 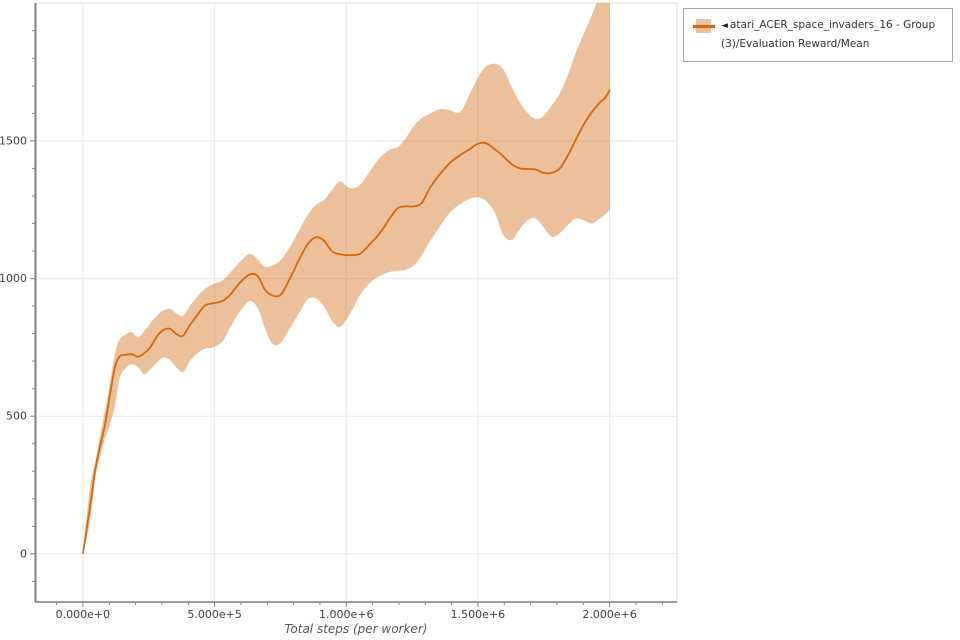 What do you see at coordinates (13, 140) in the screenshot?
I see `y-tick-label: 1500` at bounding box center [13, 140].